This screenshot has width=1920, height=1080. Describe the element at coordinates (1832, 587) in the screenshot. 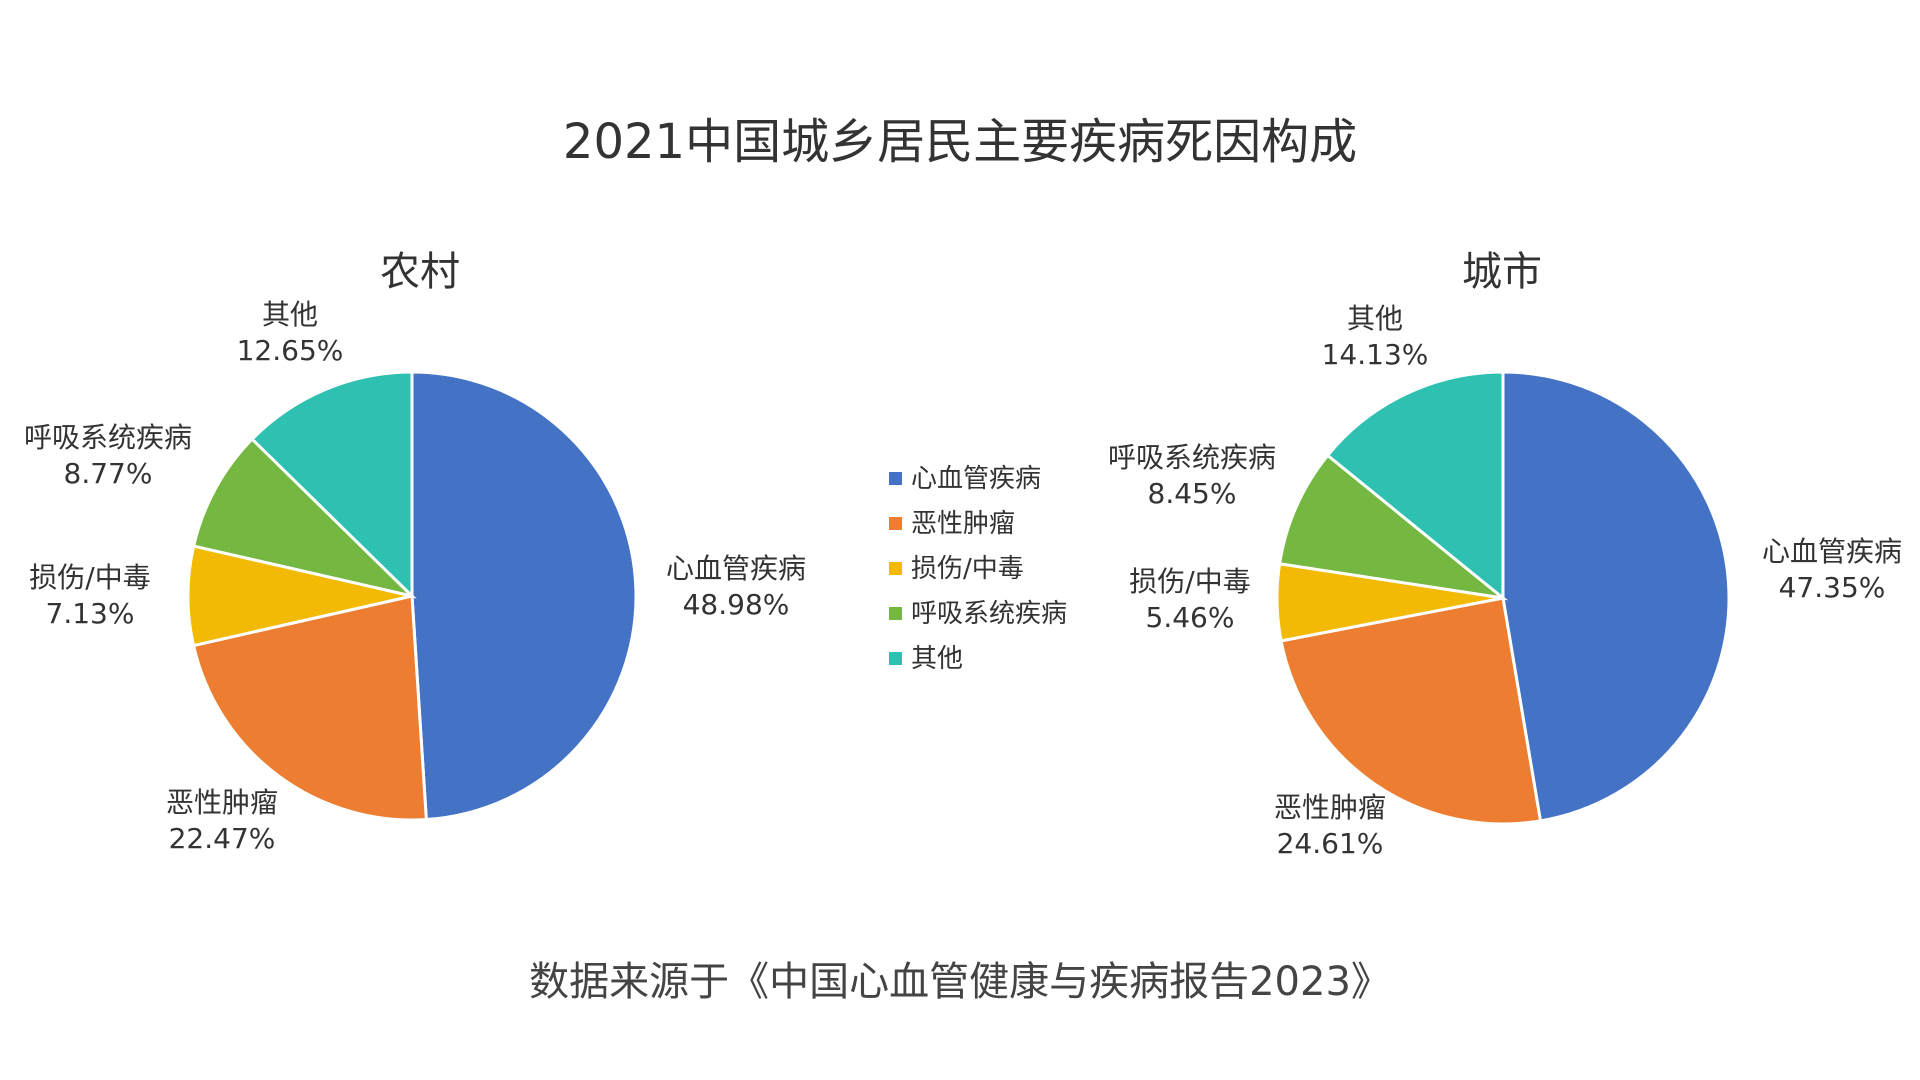

I see `pie-urban-label-value-cardiovascular: 47.35%` at that location.